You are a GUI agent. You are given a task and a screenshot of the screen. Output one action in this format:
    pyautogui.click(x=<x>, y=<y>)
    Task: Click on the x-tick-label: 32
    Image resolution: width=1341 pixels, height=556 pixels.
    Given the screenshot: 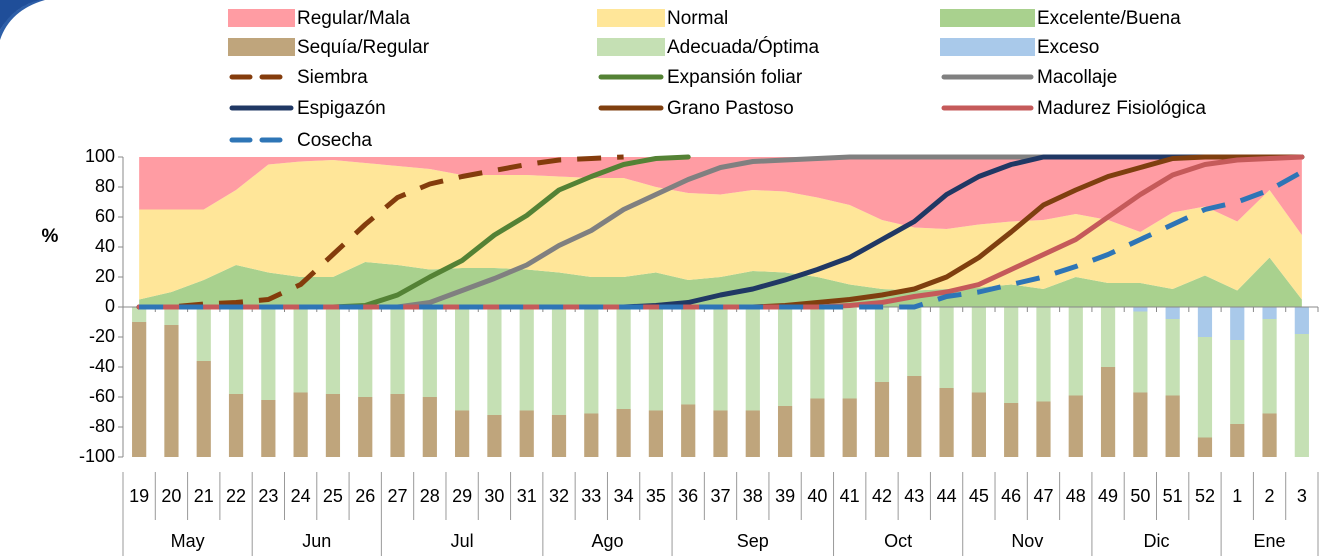 What is the action you would take?
    pyautogui.click(x=559, y=496)
    